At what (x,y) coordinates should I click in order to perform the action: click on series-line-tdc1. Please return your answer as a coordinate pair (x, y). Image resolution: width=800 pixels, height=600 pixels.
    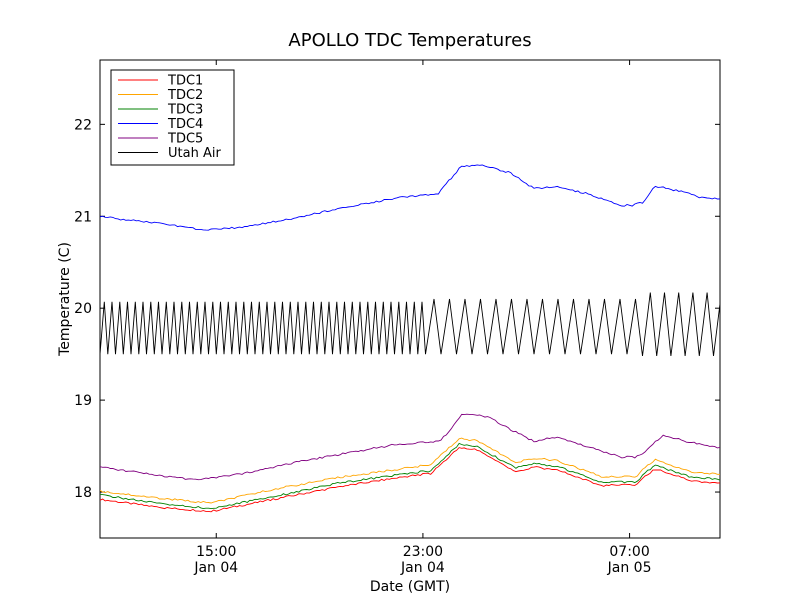
    Looking at the image, I should click on (410, 480).